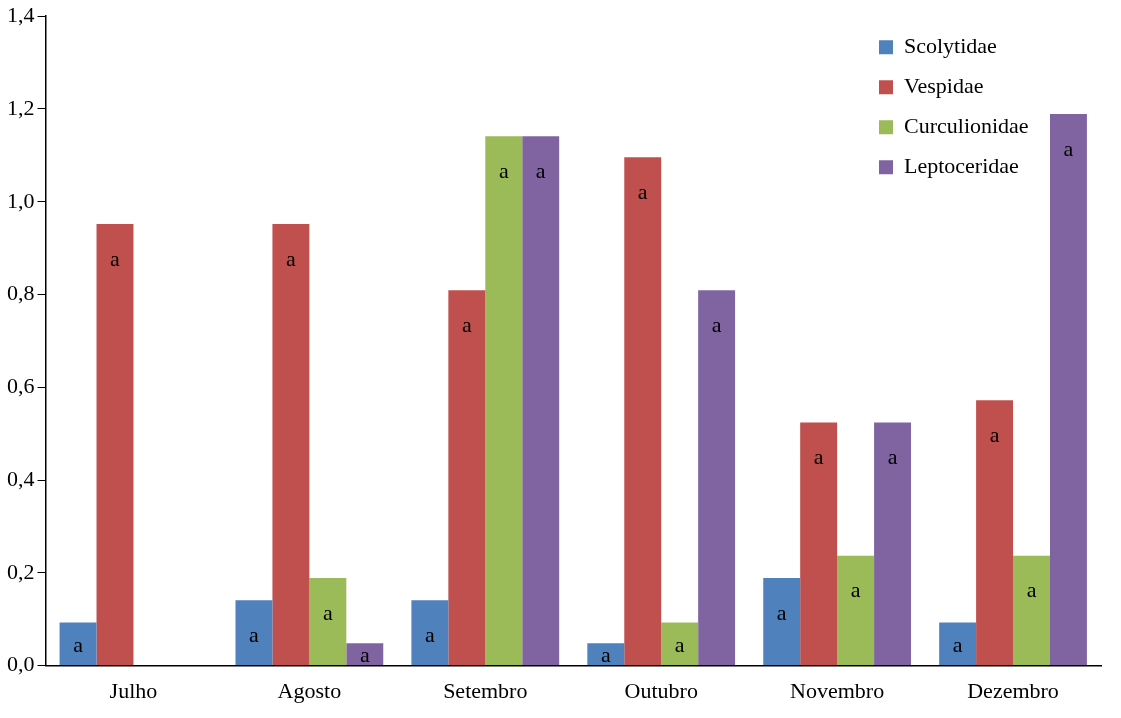 This screenshot has width=1121, height=718. What do you see at coordinates (1013, 690) in the screenshot?
I see `x-tick-label: Dezembro` at bounding box center [1013, 690].